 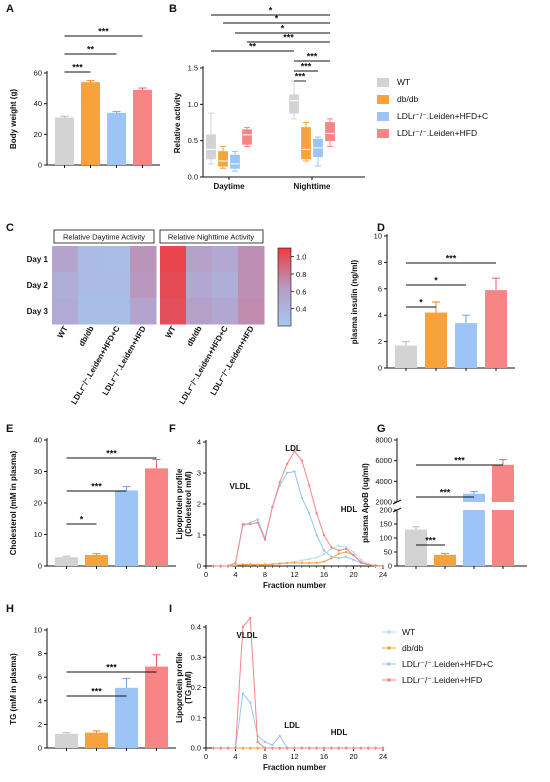 I want to click on x-tick-label: 0, so click(x=206, y=574).